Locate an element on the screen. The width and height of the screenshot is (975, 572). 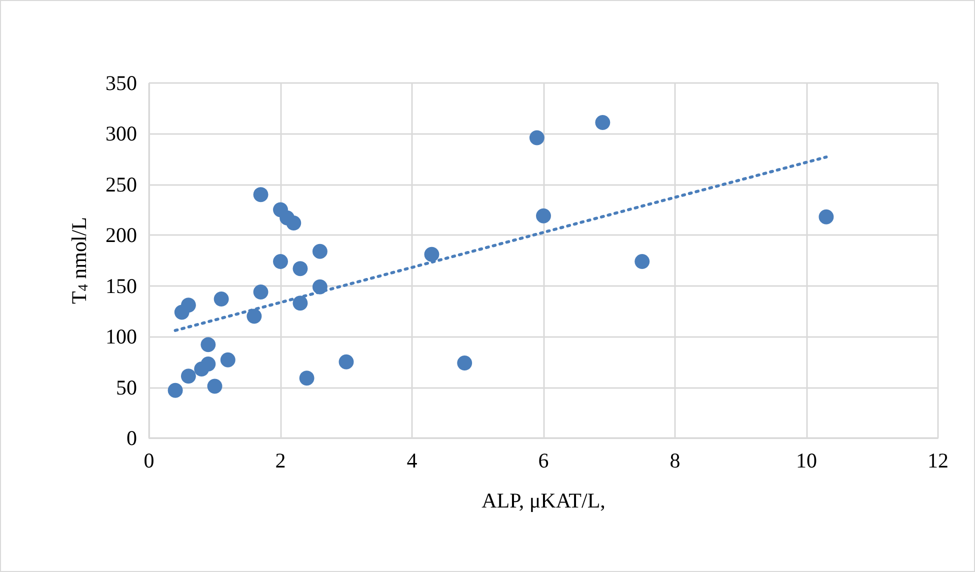
x-tick-label: 0 is located at coordinates (149, 460).